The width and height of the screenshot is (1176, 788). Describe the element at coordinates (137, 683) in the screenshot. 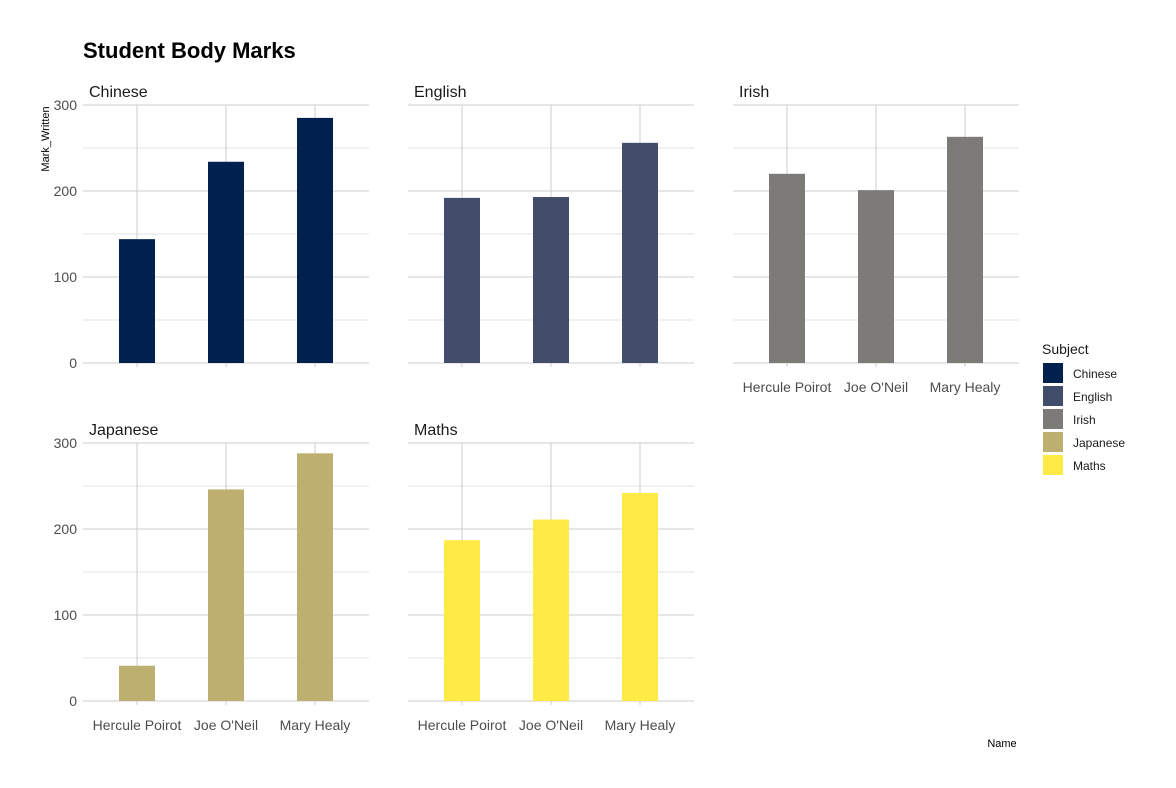

I see `bar-japanese-hercule-poirot` at that location.